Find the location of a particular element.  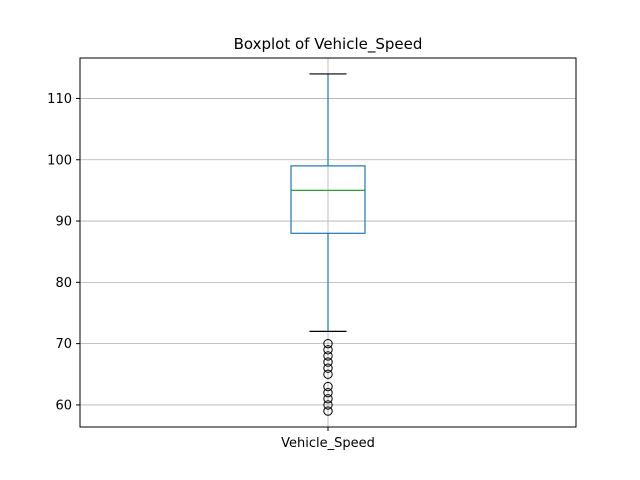

y-tick-label: 80 is located at coordinates (63, 283).